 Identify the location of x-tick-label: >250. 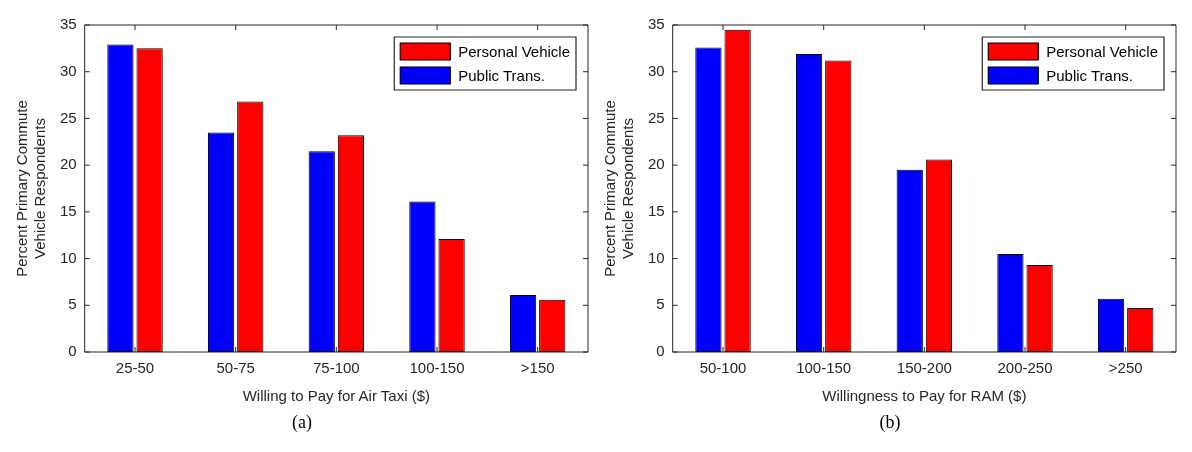
(1125, 368).